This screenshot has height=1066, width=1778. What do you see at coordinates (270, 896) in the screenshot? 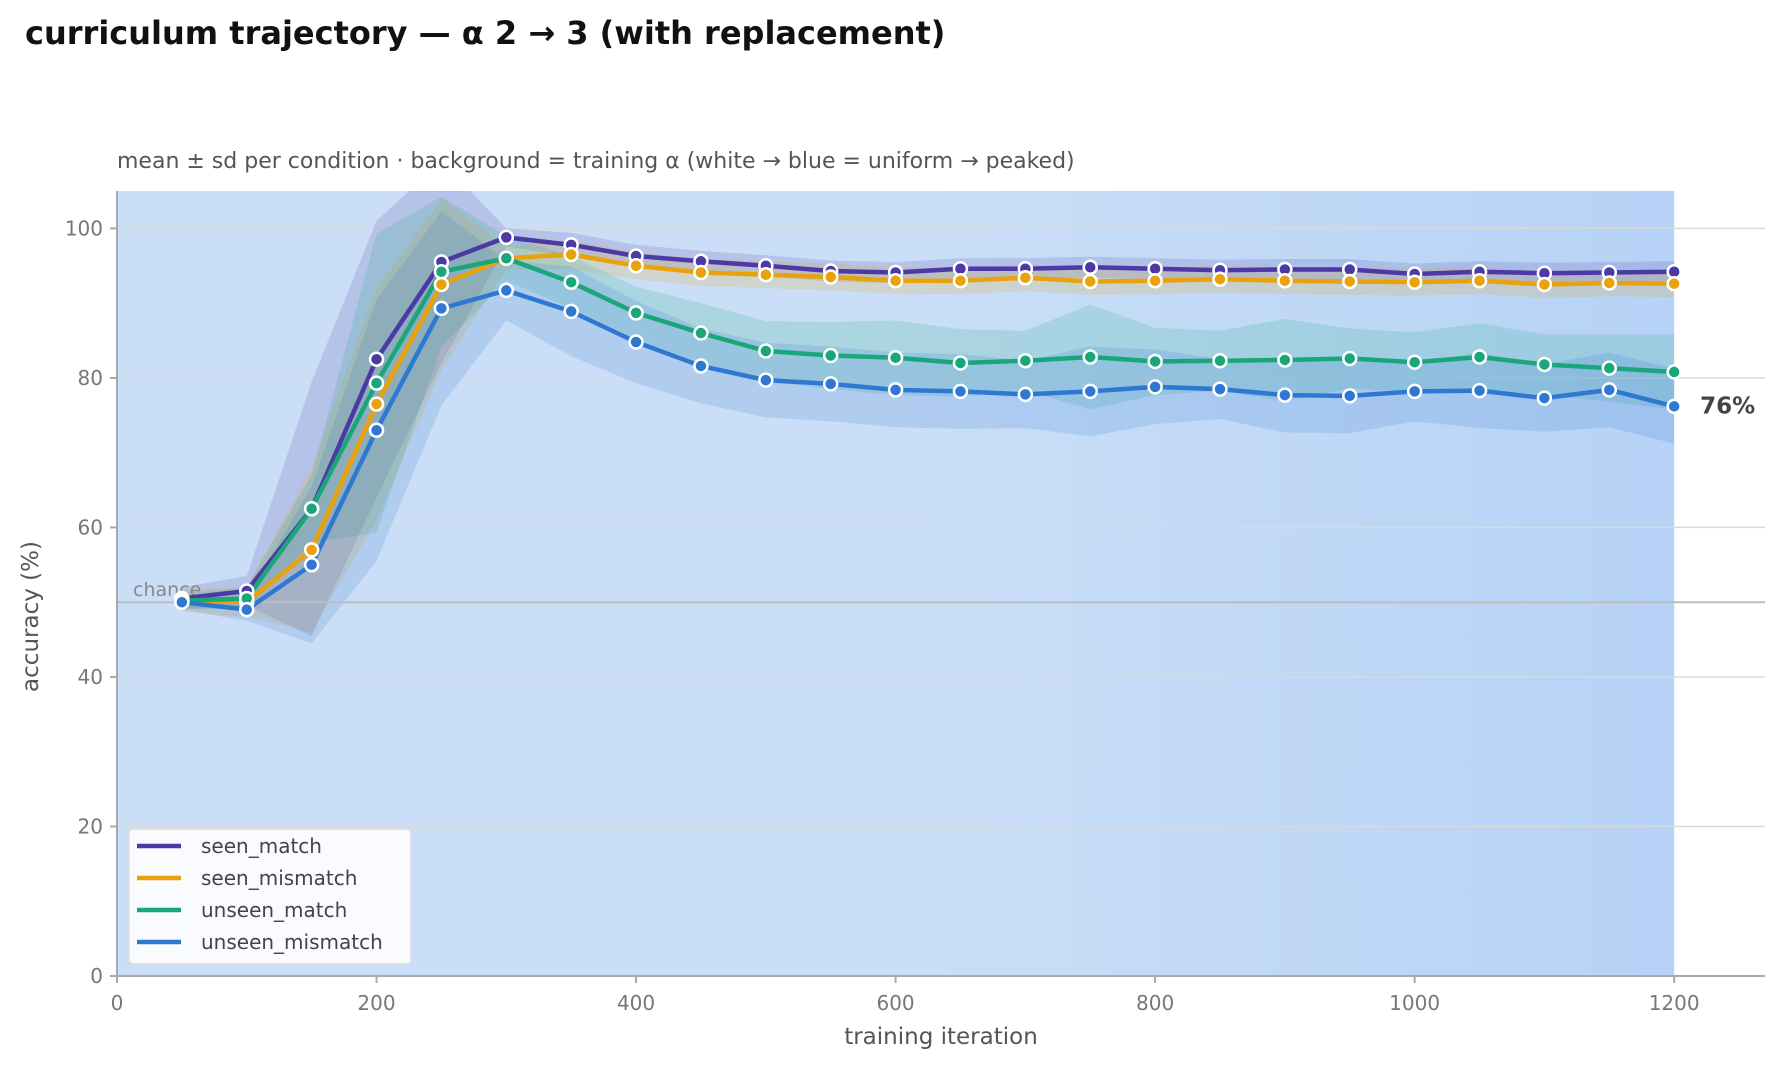
I see `legend-box` at bounding box center [270, 896].